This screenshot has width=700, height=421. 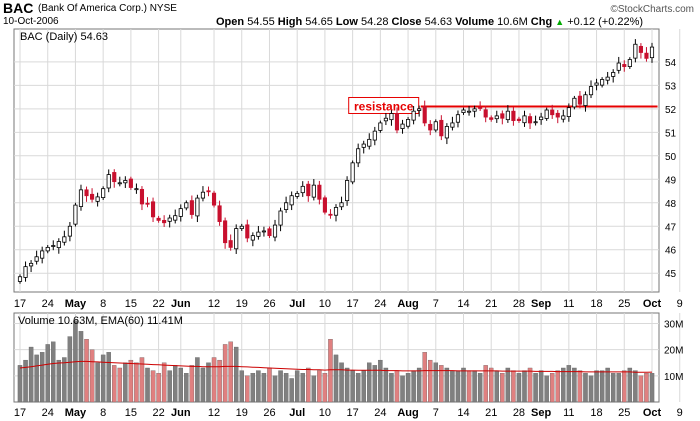 What do you see at coordinates (103, 304) in the screenshot?
I see `price-x-tick-label: 8` at bounding box center [103, 304].